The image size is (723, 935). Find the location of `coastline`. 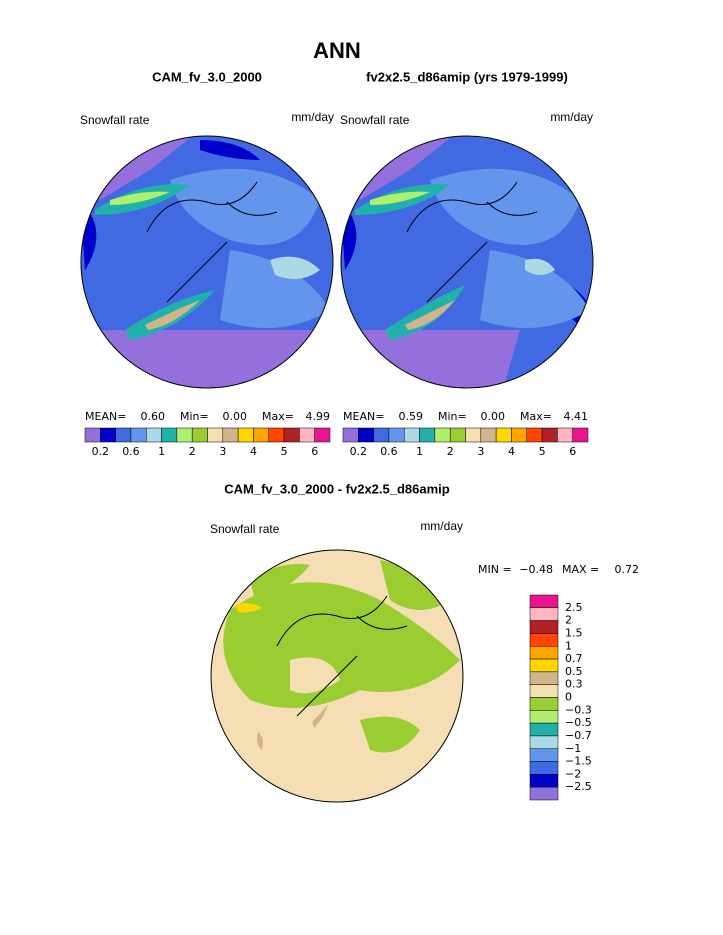

coastline is located at coordinates (342, 656).